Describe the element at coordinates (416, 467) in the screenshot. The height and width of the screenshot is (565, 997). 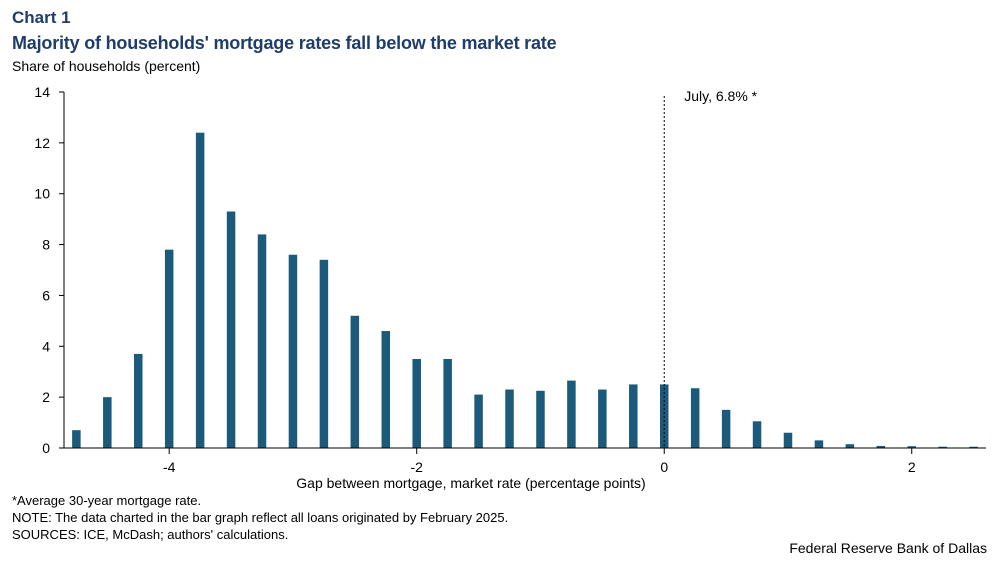
I see `x-tick-label: -2` at that location.